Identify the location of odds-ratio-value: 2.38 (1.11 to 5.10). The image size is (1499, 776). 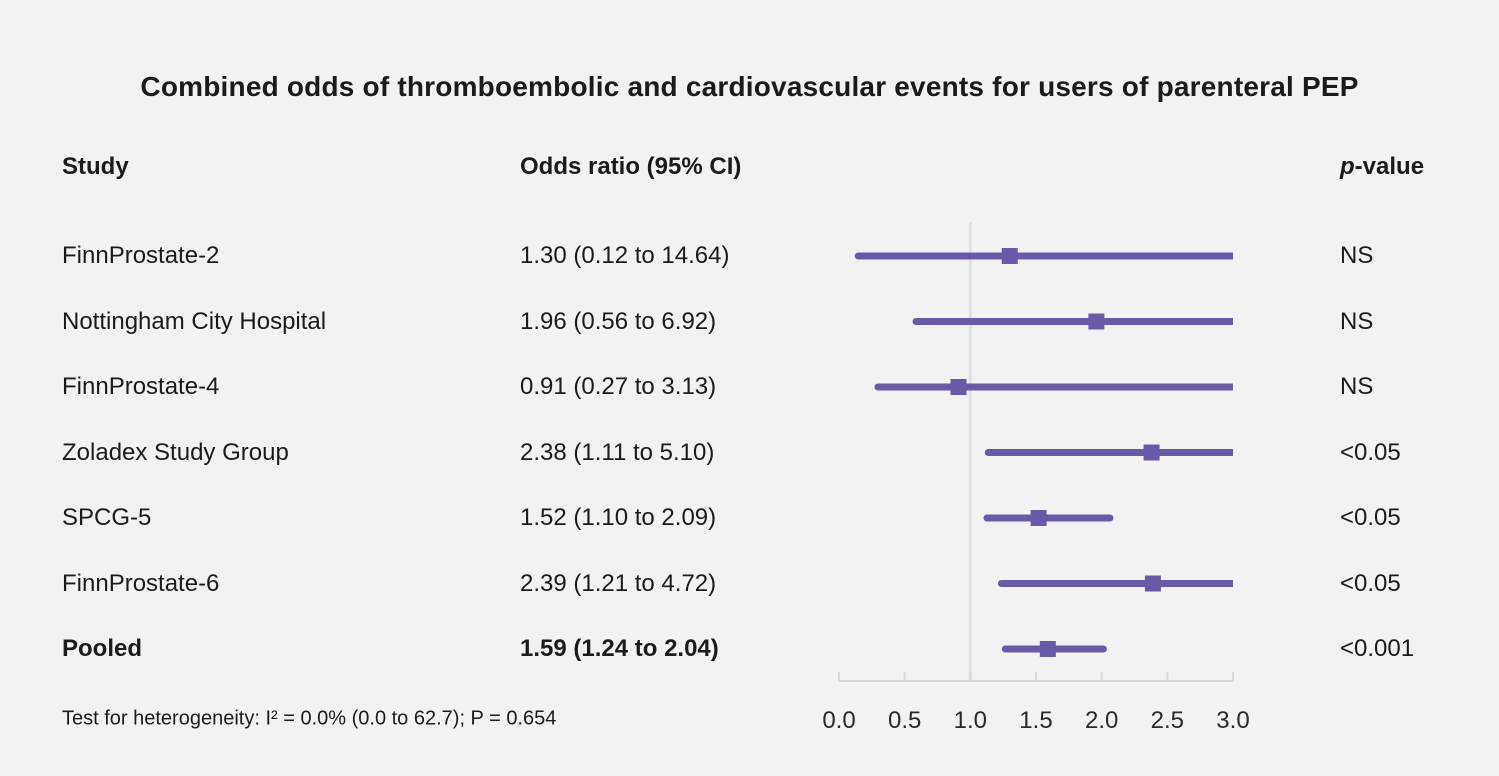
(617, 452).